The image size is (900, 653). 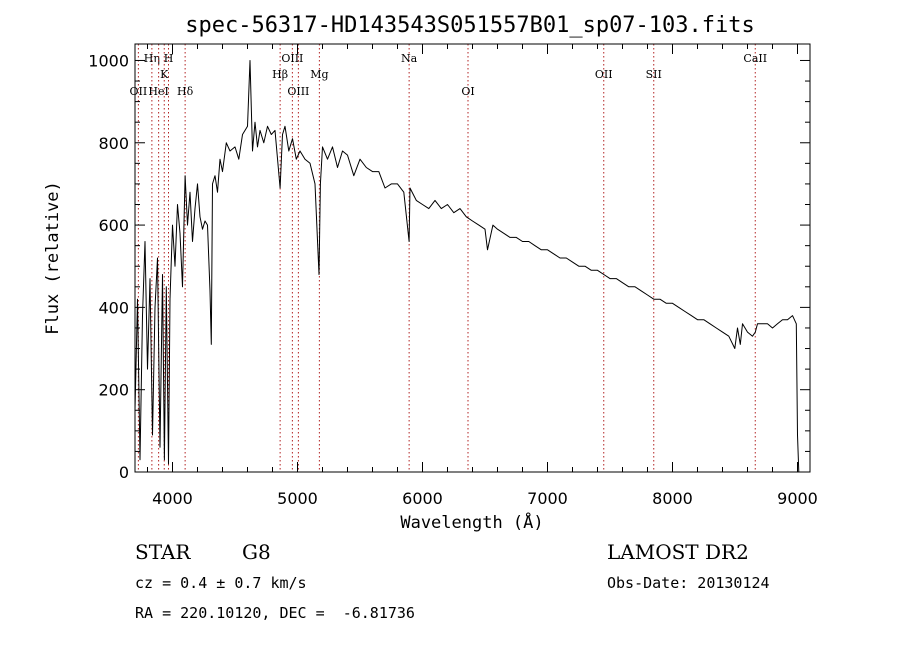 What do you see at coordinates (172, 498) in the screenshot?
I see `x-tick-label-0: 4000` at bounding box center [172, 498].